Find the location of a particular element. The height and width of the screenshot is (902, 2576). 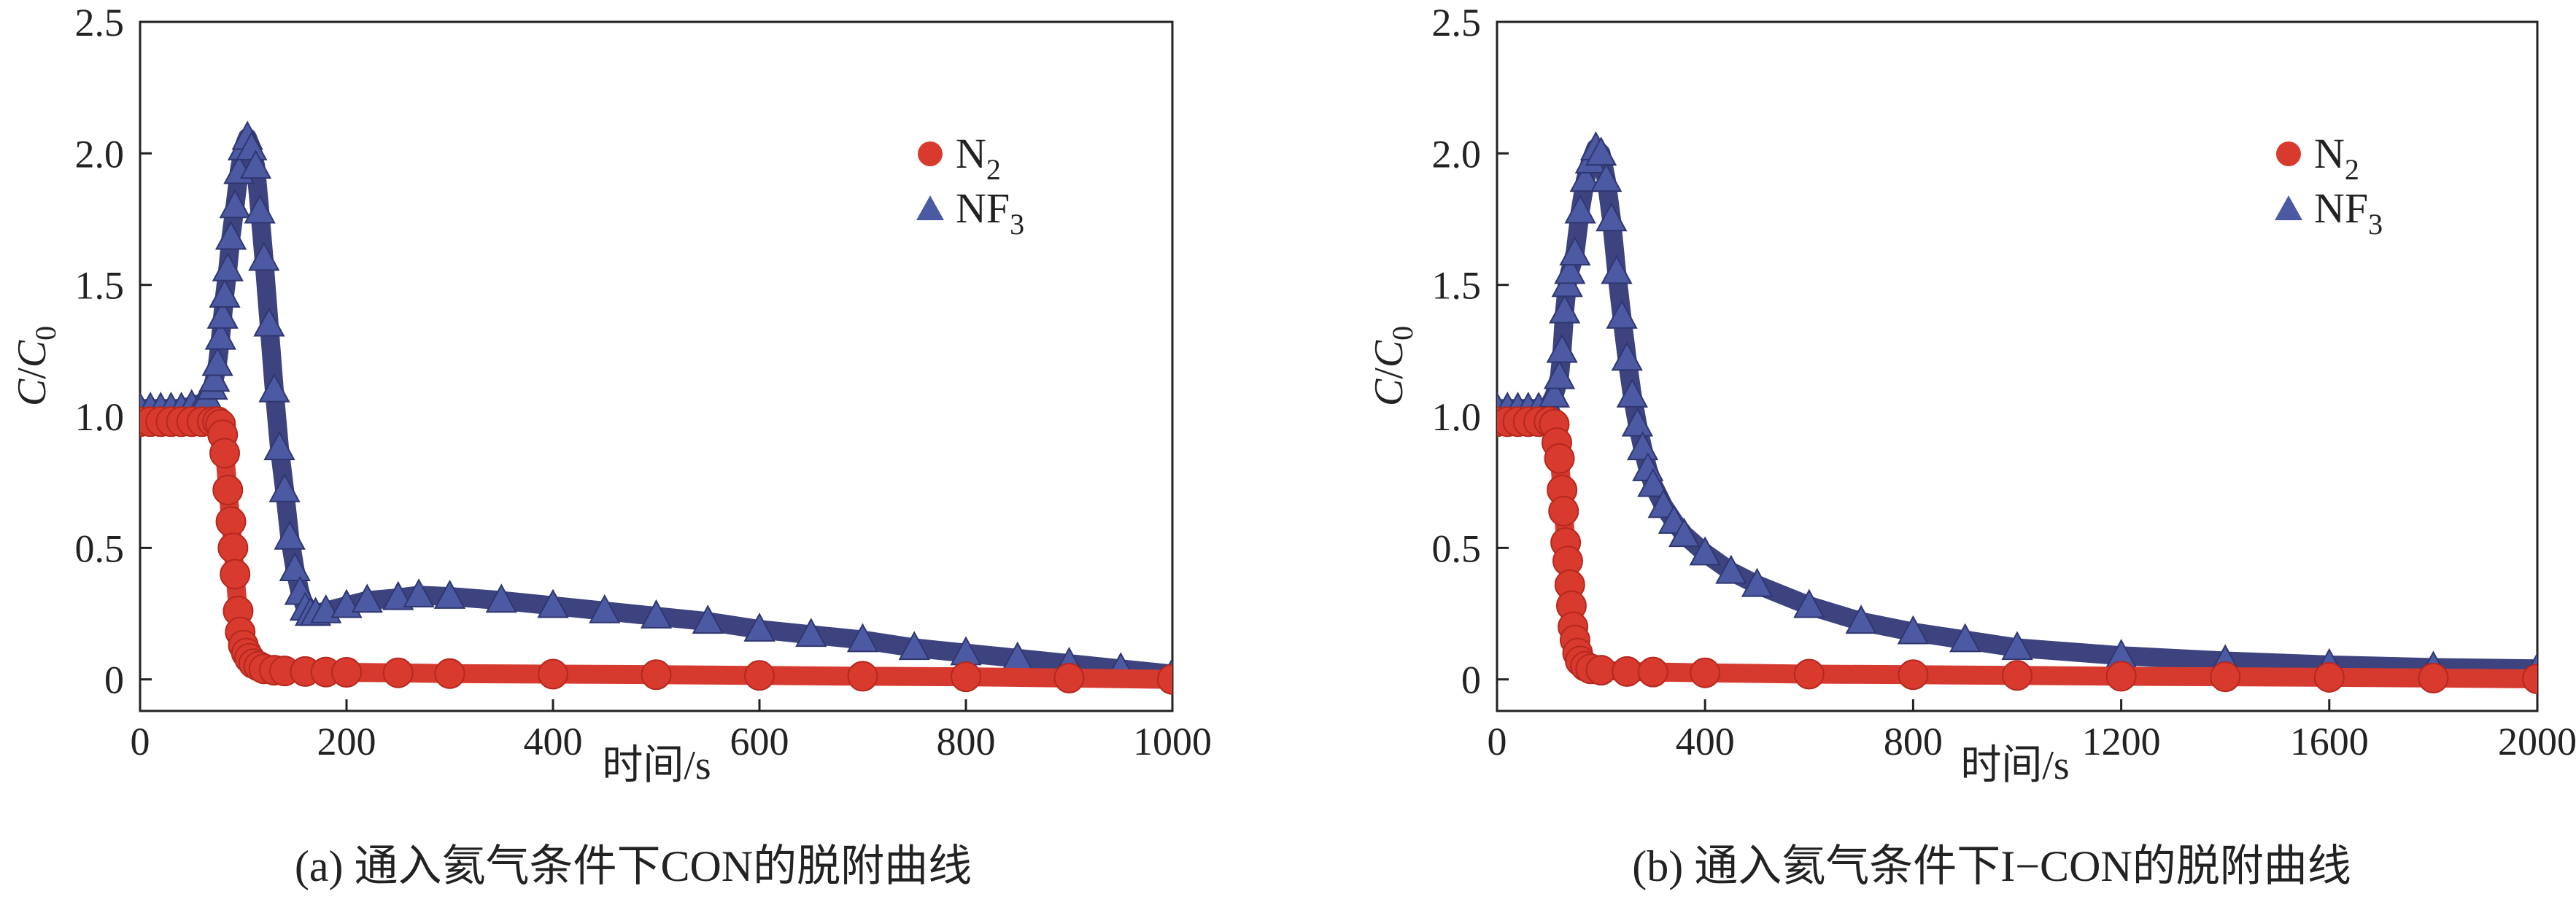

x-tick-label: 200 is located at coordinates (346, 741).